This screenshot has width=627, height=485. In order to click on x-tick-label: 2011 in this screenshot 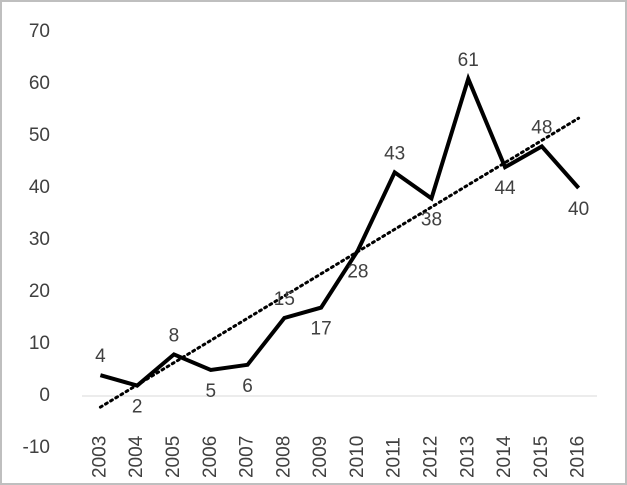, I will do `click(394, 457)`.